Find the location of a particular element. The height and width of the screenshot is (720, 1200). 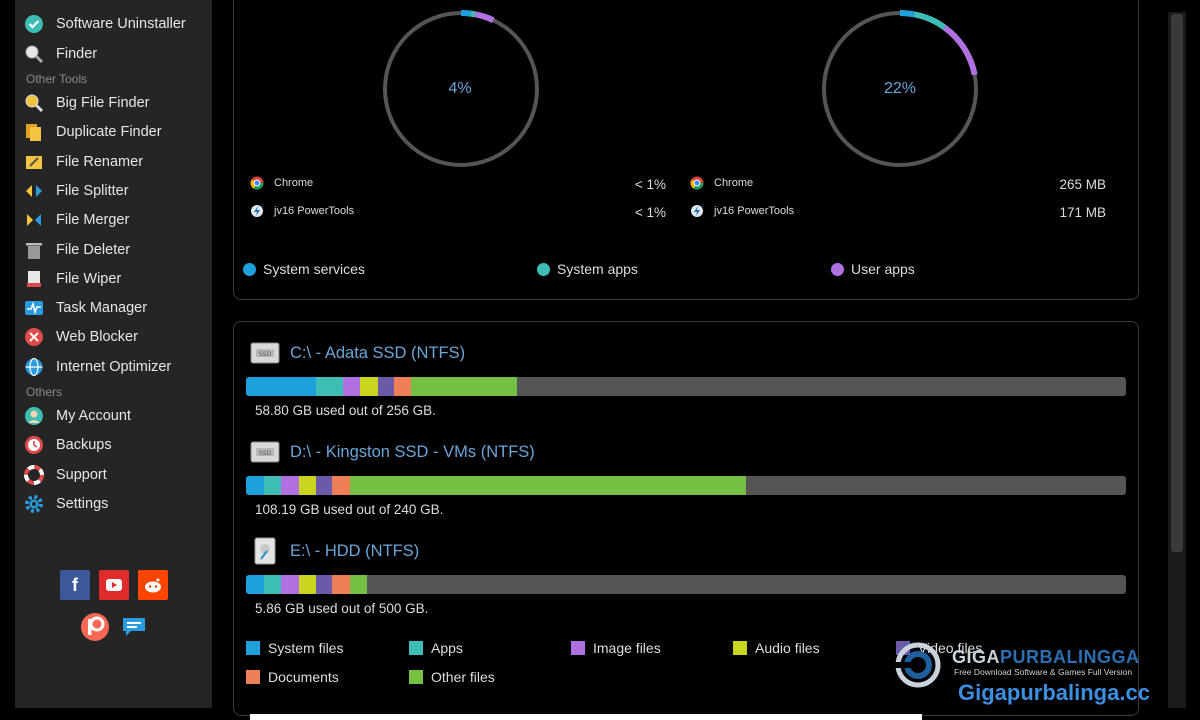

legend-label: Image files is located at coordinates (627, 648).